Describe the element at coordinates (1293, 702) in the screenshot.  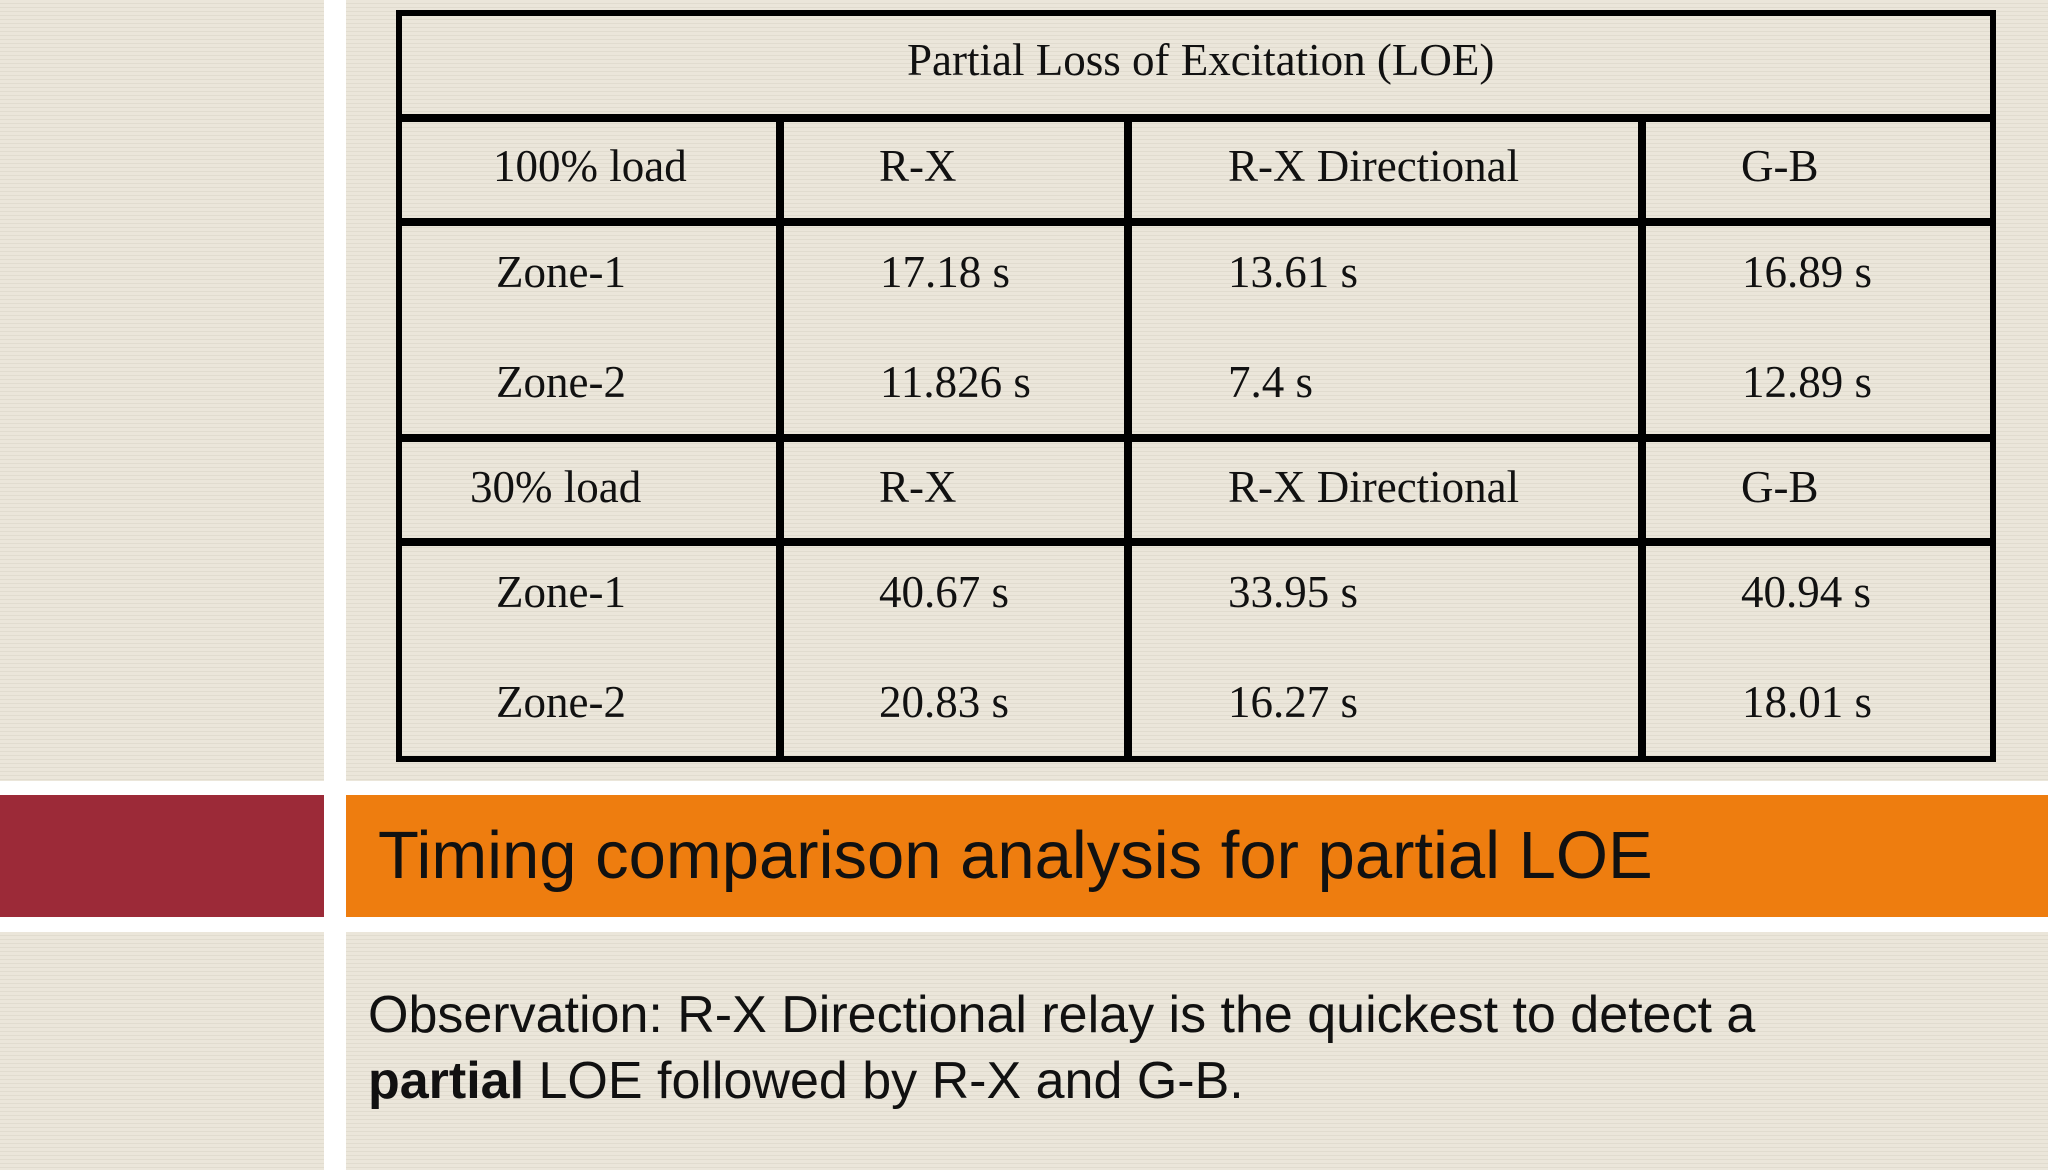
I see `cell-value: 16.27 s` at that location.